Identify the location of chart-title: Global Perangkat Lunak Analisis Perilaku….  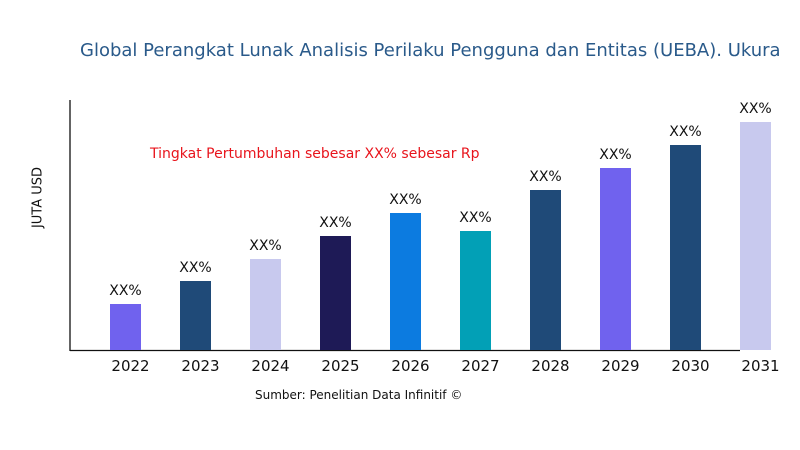
(430, 50).